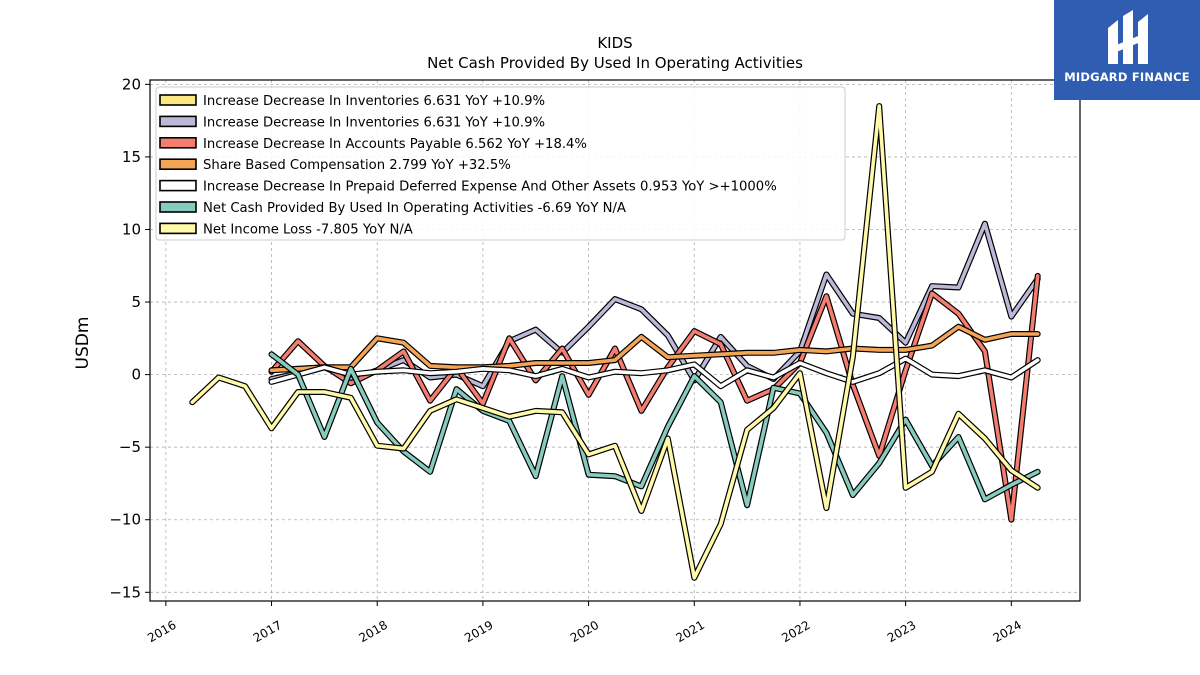 Image resolution: width=1200 pixels, height=675 pixels. I want to click on x-tick-label: 2024, so click(1007, 631).